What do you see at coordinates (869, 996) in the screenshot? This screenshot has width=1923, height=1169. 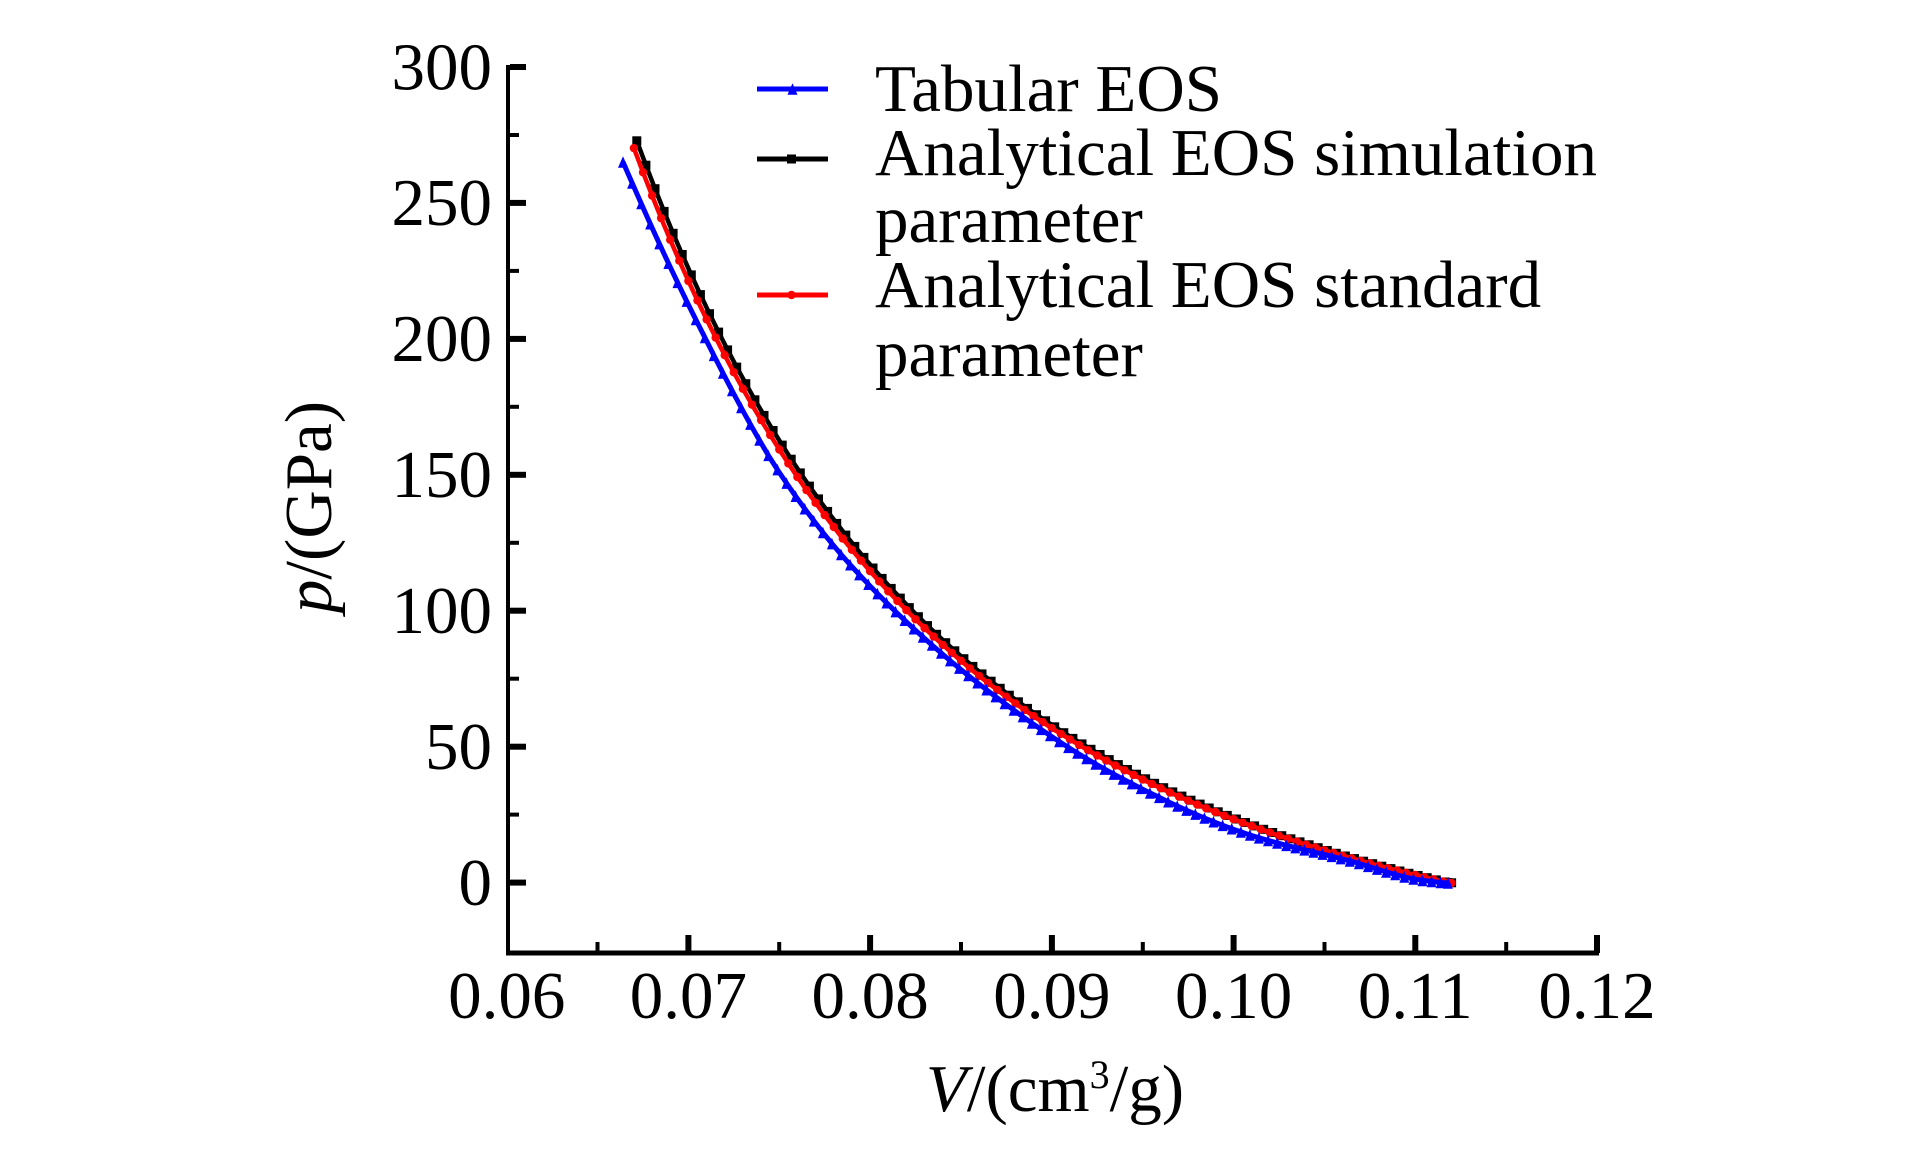 I see `svg-text: 0.08` at bounding box center [869, 996].